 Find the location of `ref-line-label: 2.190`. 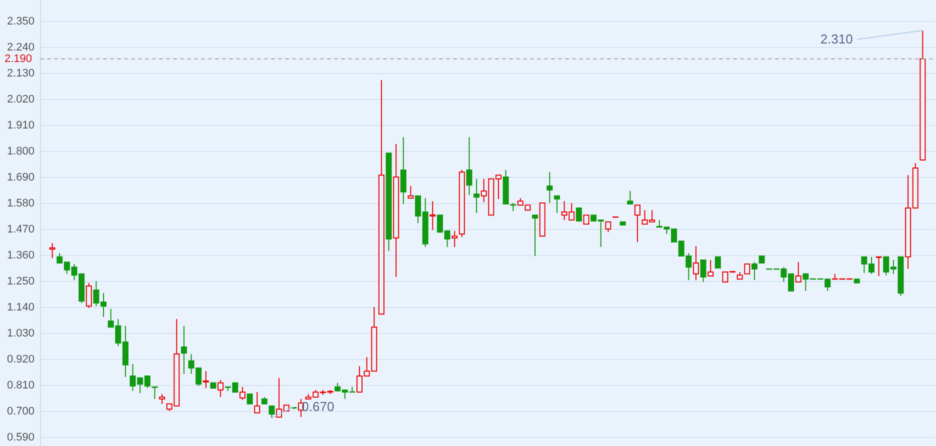

ref-line-label: 2.190 is located at coordinates (18, 58).